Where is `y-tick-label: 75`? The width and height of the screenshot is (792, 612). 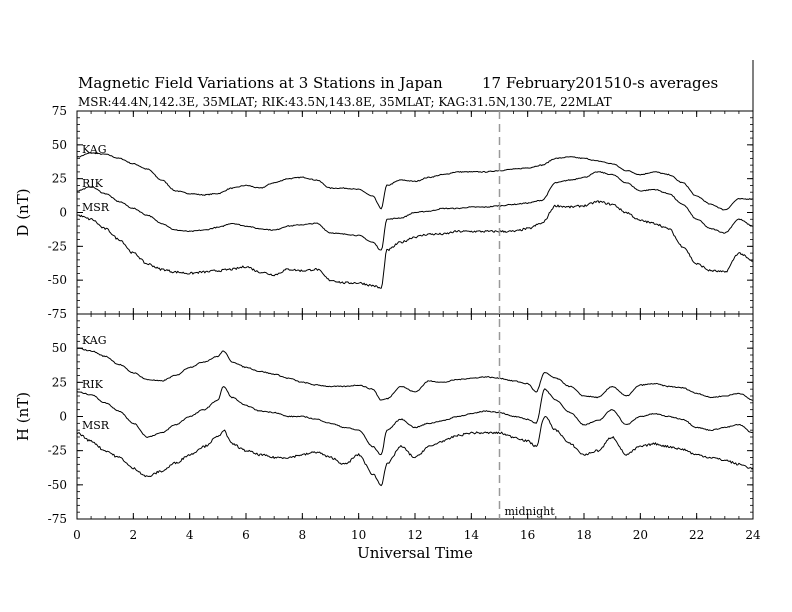
y-tick-label: 75 is located at coordinates (59, 111).